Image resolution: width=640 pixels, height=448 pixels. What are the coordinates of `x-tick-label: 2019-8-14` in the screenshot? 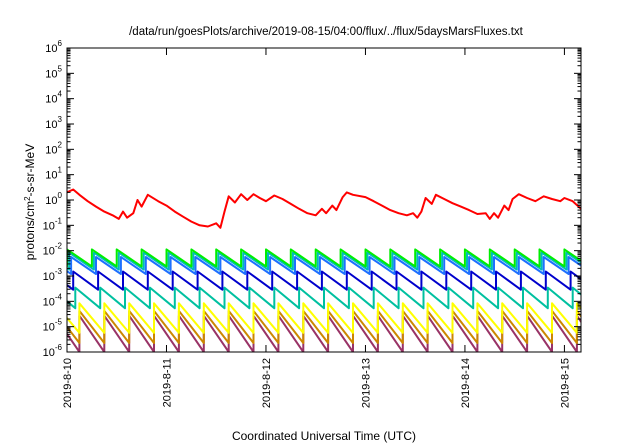 It's located at (466, 383).